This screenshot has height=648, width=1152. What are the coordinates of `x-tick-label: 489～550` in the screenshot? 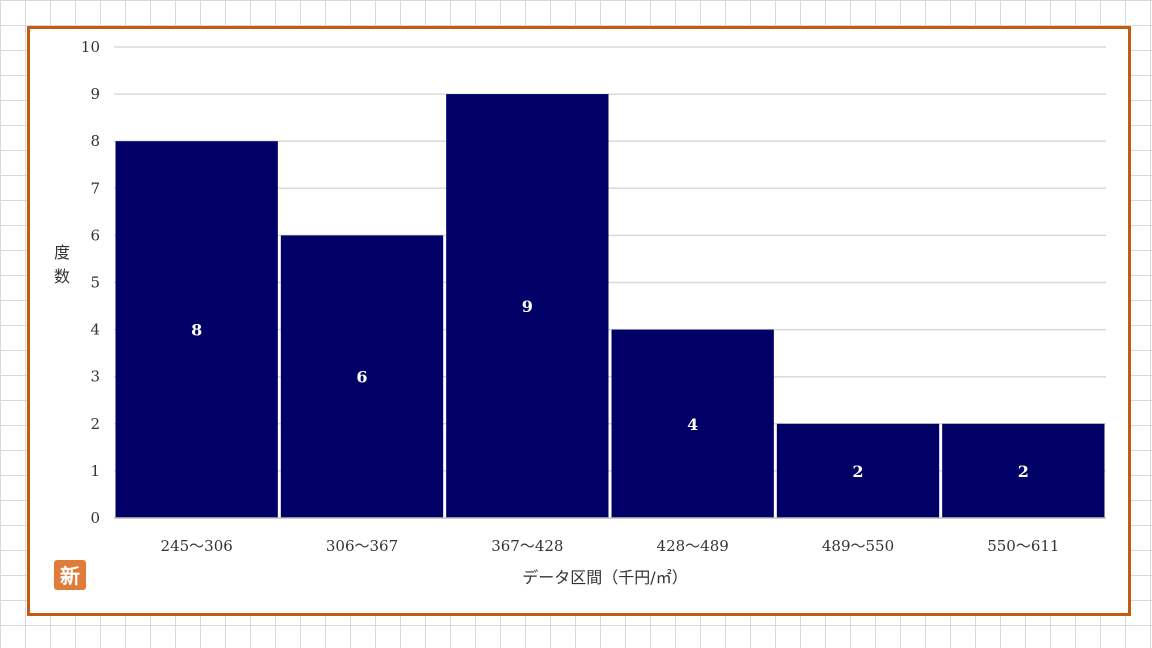 It's located at (858, 546).